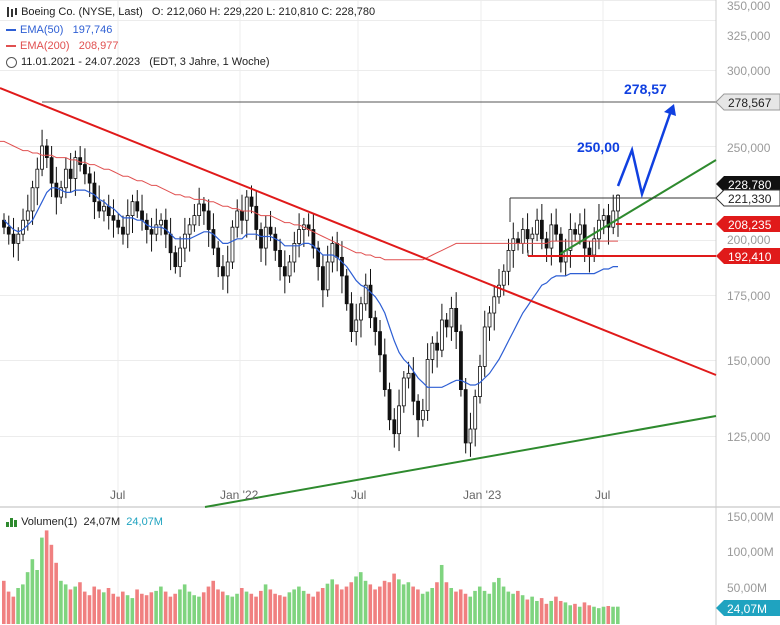 The image size is (780, 625). I want to click on ema50-label: EMA(50), so click(42, 30).